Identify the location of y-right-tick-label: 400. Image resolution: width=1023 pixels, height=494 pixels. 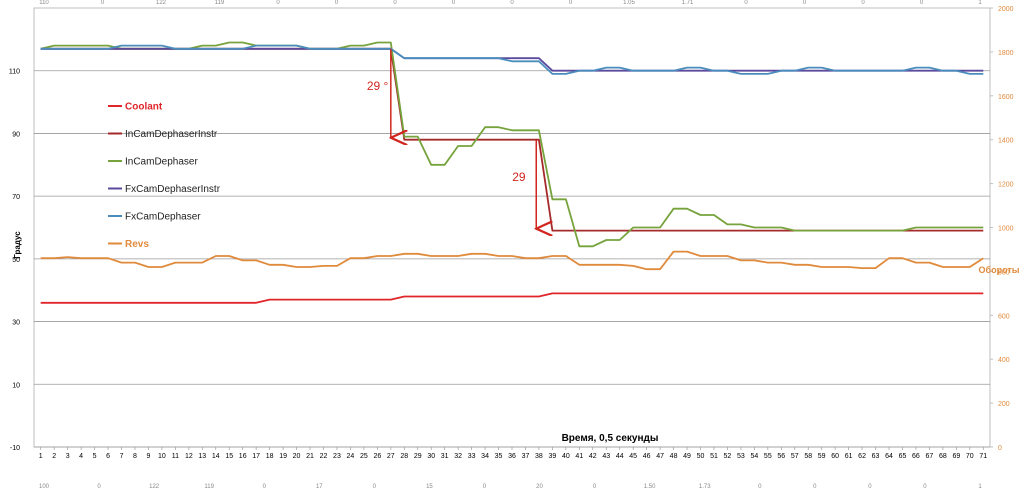
(1004, 360).